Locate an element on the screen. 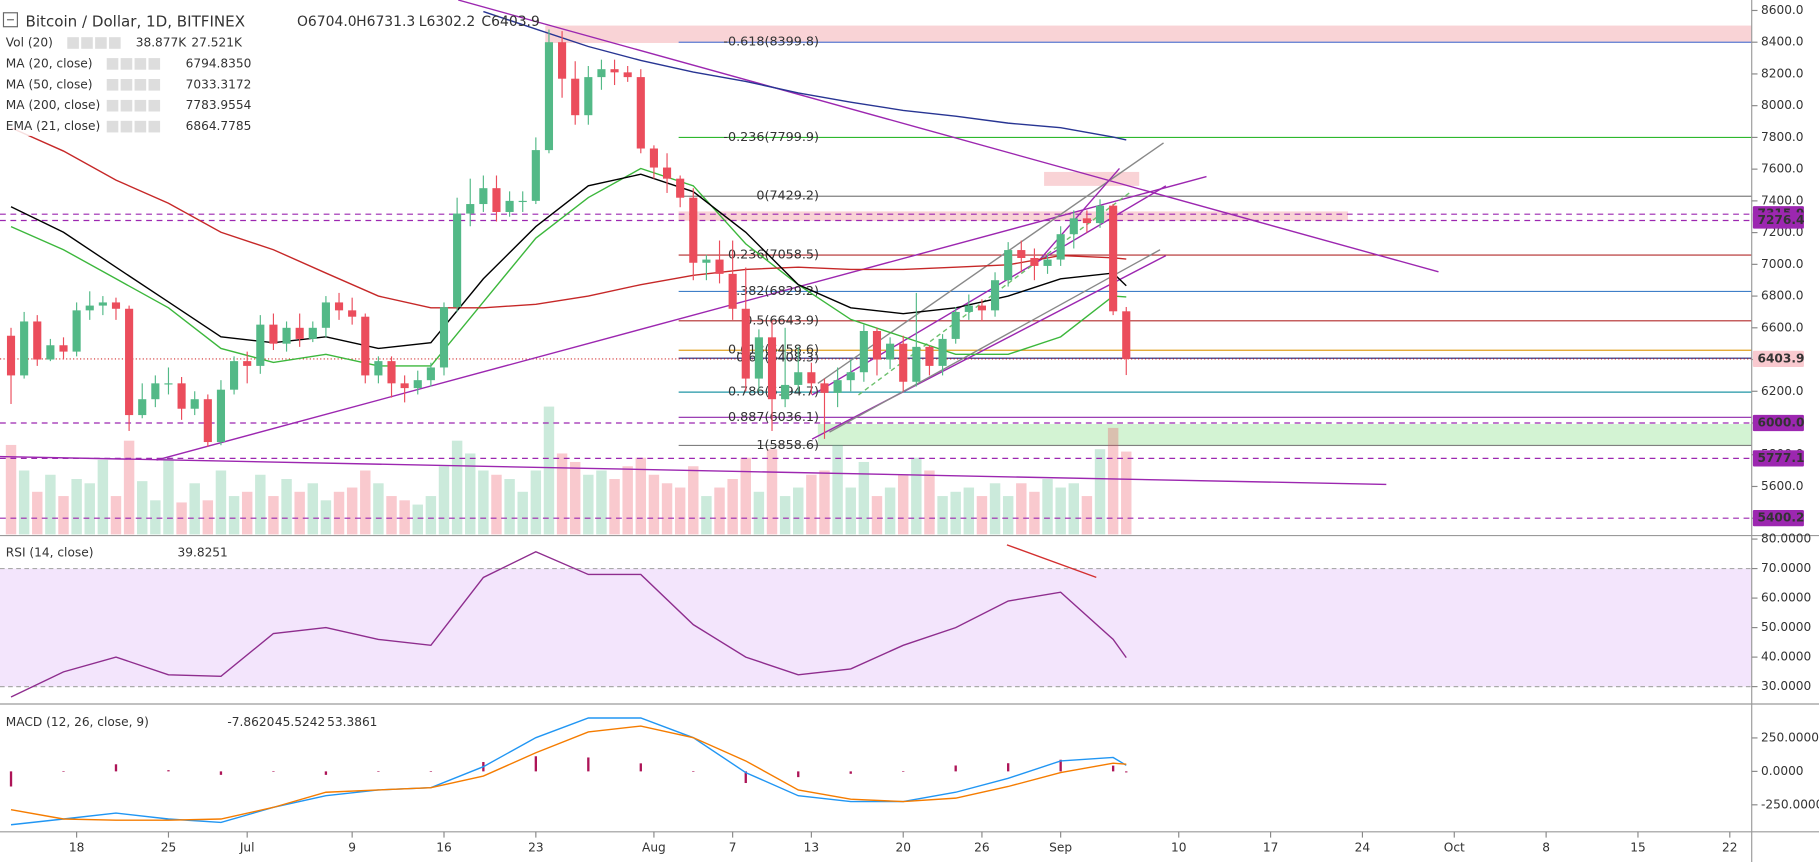 The image size is (1819, 862). x-tick-label: Oct is located at coordinates (1454, 848).